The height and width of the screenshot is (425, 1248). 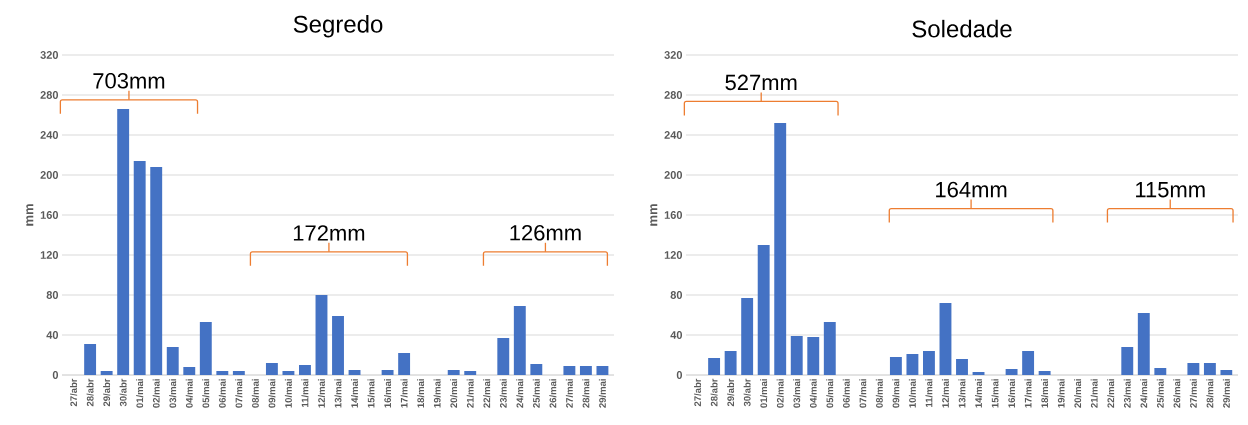 What do you see at coordinates (338, 26) in the screenshot?
I see `chart-title: Segredo` at bounding box center [338, 26].